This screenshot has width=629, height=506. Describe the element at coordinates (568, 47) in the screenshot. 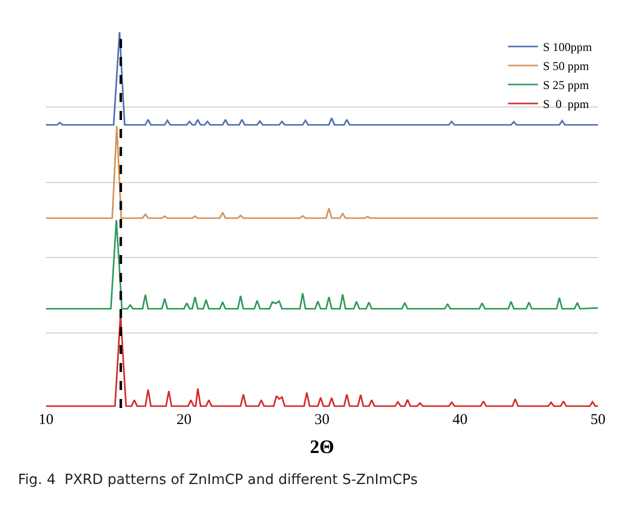

I see `legend-label: S 100ppm` at that location.